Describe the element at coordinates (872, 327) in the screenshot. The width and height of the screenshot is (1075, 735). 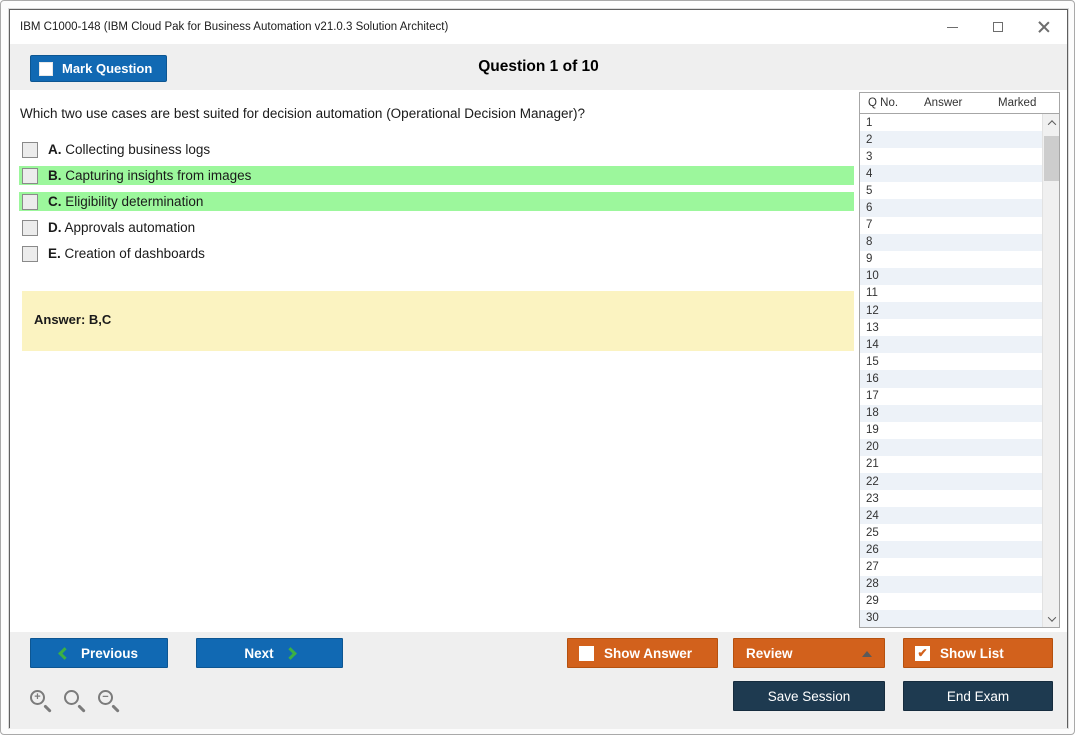
I see `question-number: 13` at that location.